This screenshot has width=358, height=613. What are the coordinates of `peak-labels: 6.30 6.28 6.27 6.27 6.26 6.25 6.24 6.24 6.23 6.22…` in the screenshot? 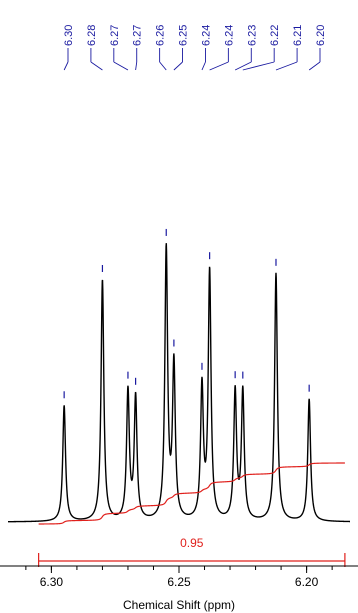 It's located at (195, 48).